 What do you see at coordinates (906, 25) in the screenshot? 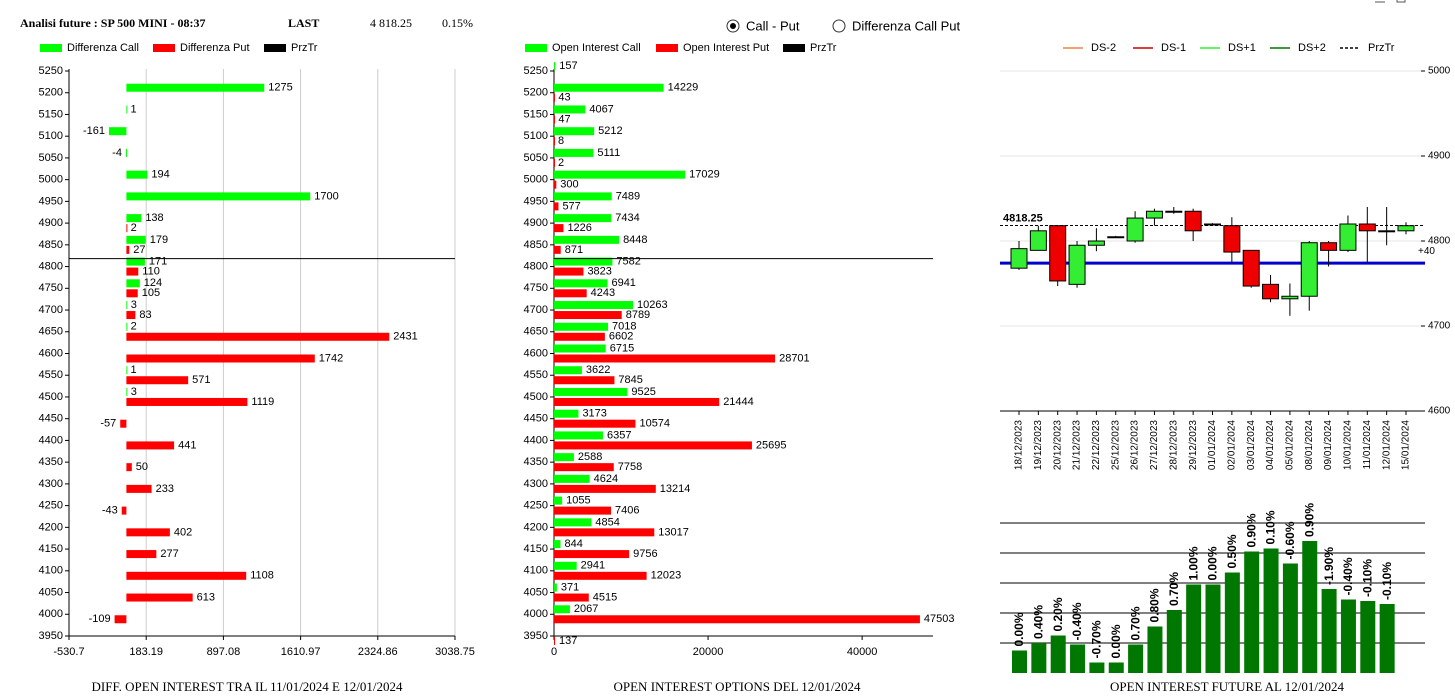
I see `radio-label: Differenza Call Put` at bounding box center [906, 25].